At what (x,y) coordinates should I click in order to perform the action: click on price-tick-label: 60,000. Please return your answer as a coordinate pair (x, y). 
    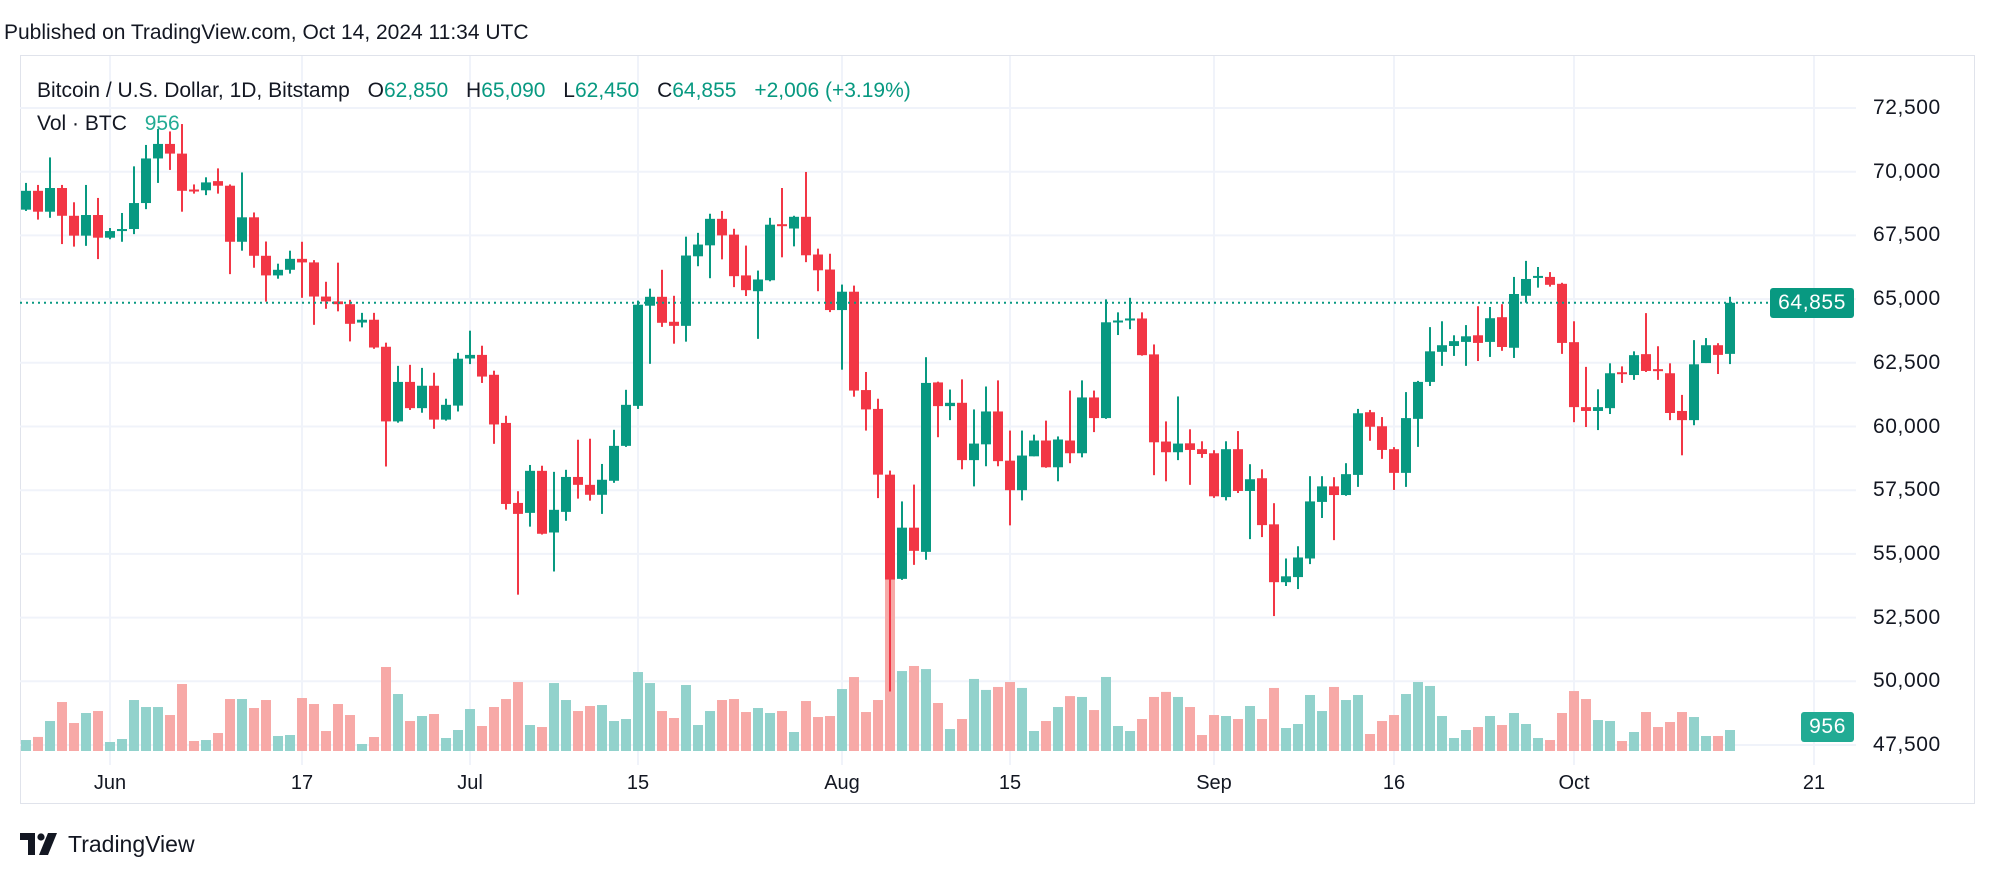
    Looking at the image, I should click on (1907, 426).